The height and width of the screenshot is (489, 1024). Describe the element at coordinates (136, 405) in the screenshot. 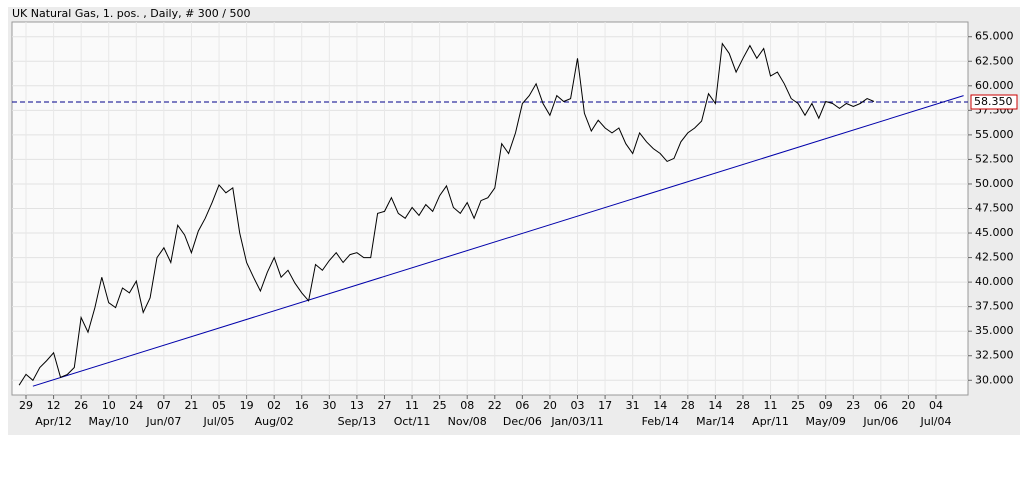

I see `x-tick-label: 24` at that location.